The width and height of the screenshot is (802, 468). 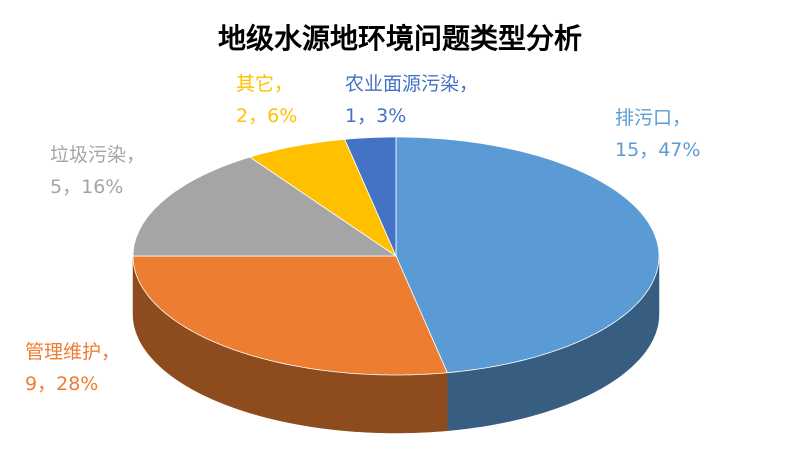 I want to click on data-label: 5，16%, so click(x=86, y=187).